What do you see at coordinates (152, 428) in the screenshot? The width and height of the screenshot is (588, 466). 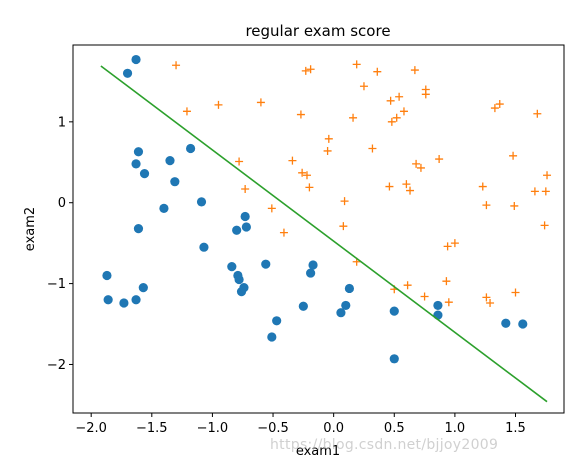 I see `x-tick-label: −1.5` at bounding box center [152, 428].